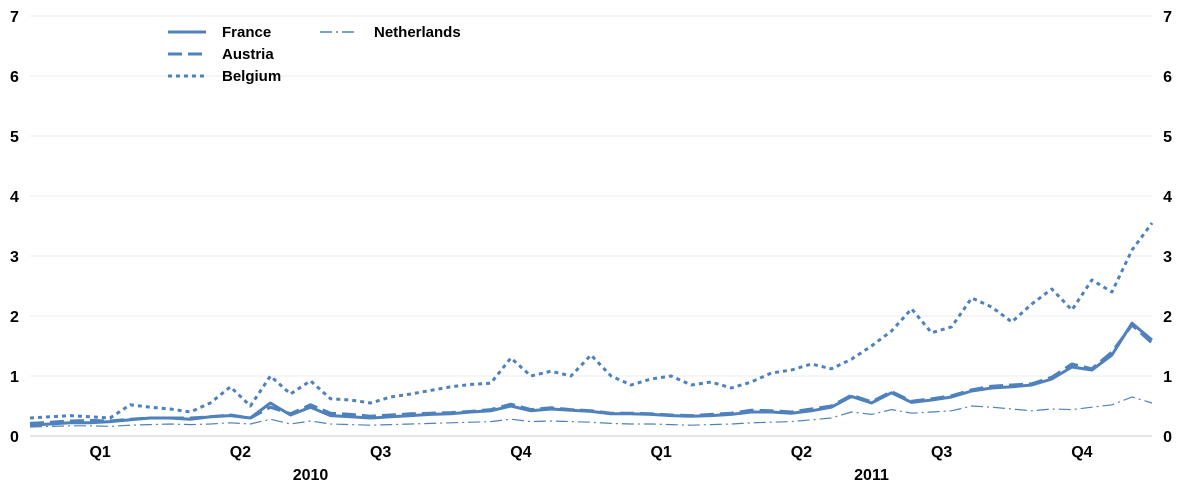 This screenshot has width=1181, height=489. Describe the element at coordinates (14, 377) in the screenshot. I see `y-tick-left: 1` at that location.